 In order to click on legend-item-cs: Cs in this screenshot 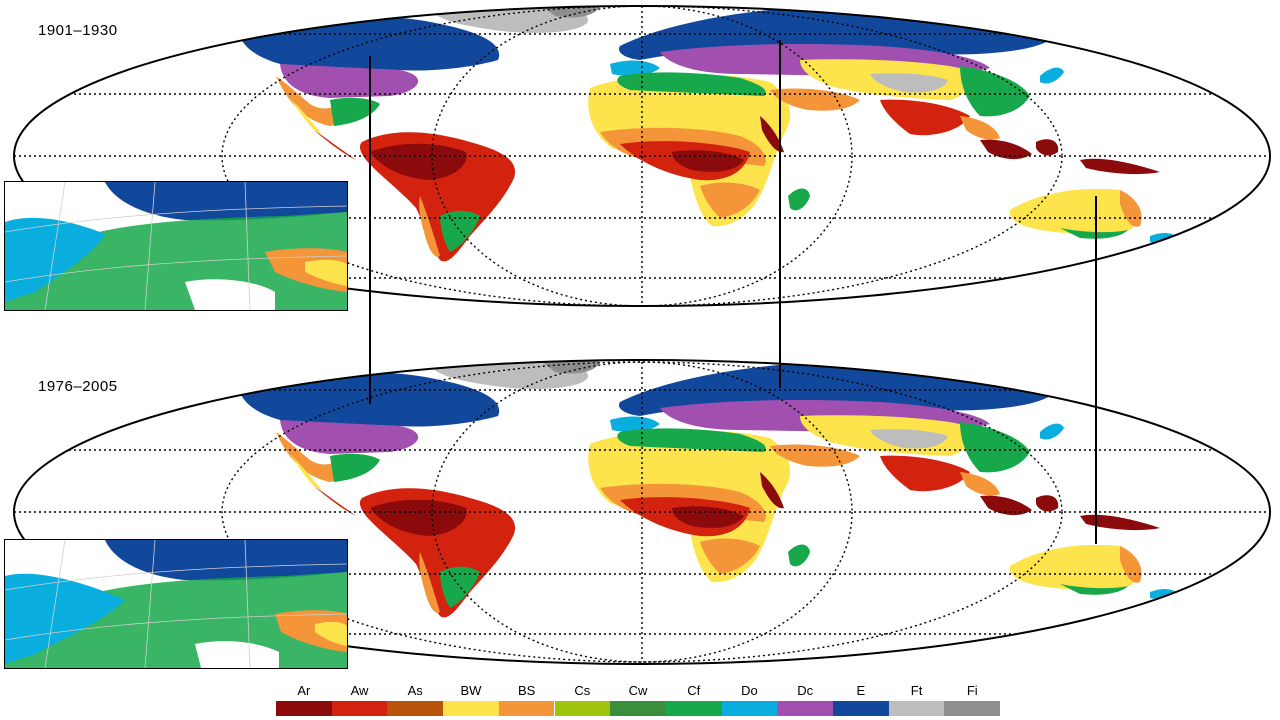, I will do `click(582, 700)`.